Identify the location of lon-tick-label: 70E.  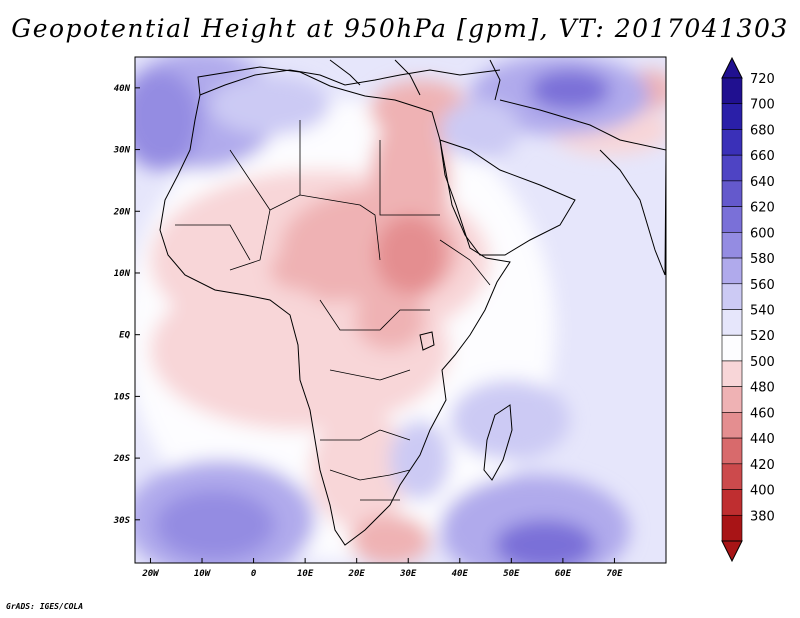
(614, 574).